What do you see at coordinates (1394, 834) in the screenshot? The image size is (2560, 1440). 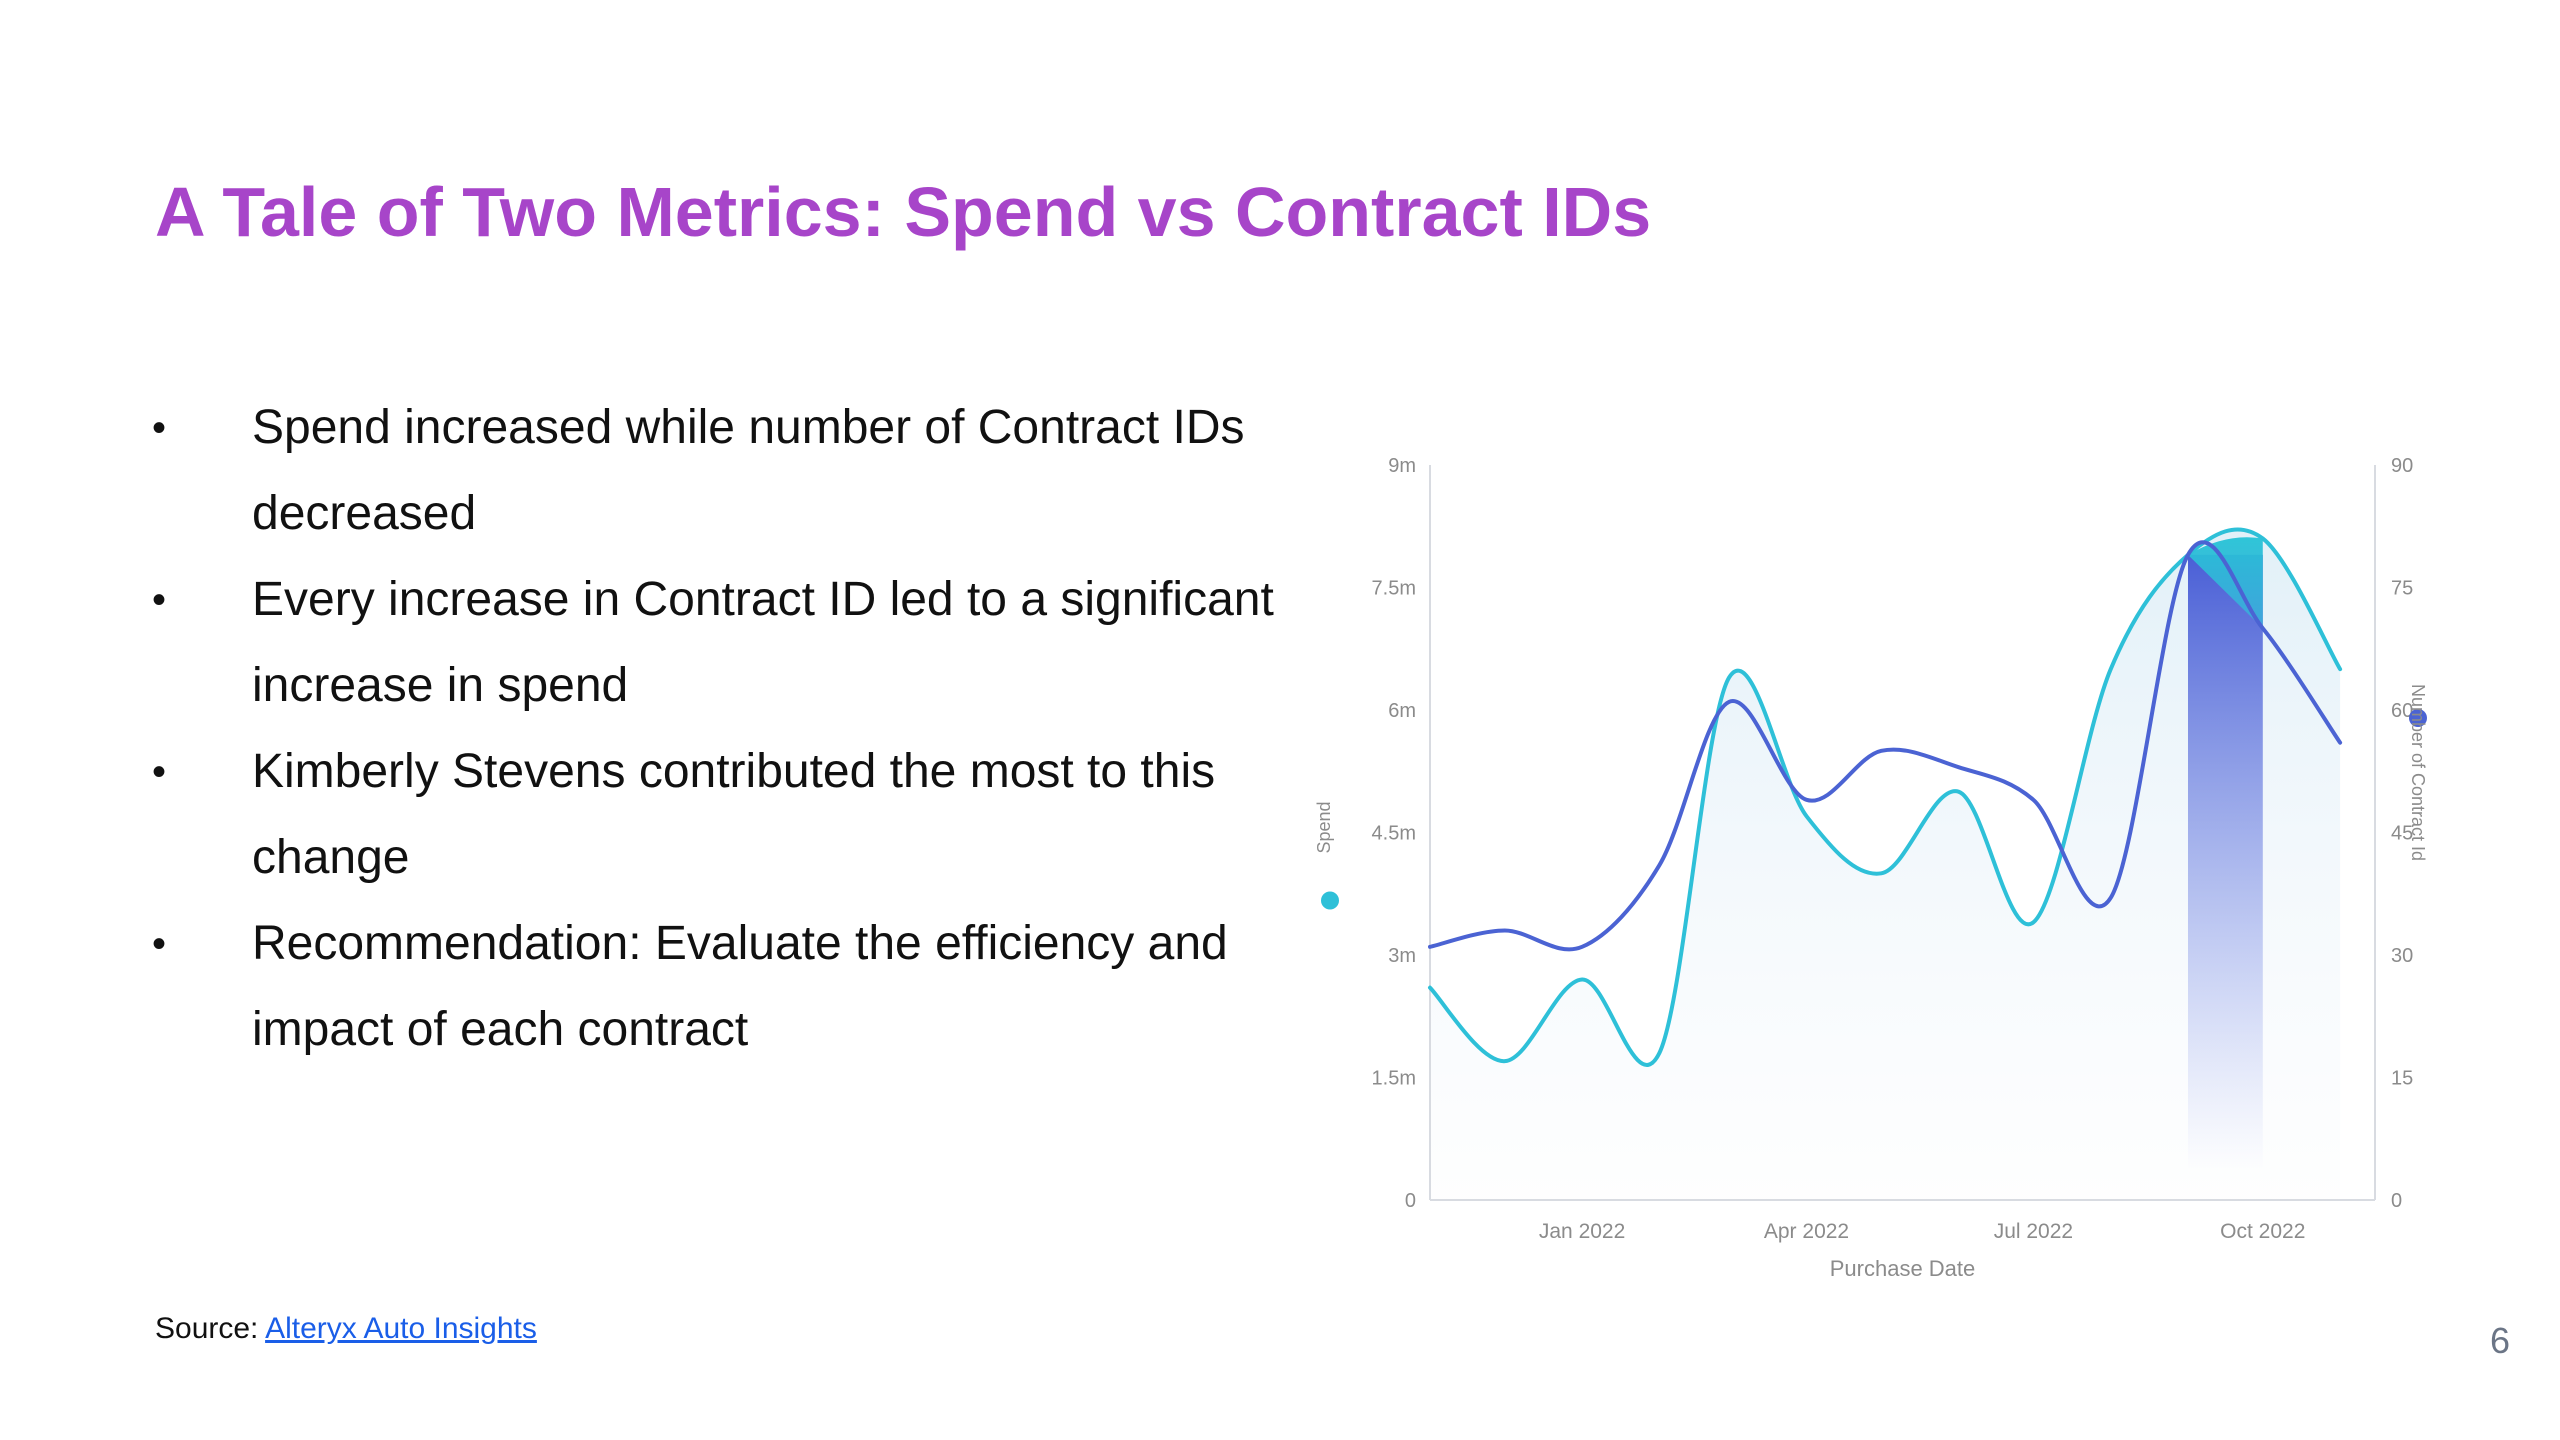 I see `y-left-tick-label: 4.5m` at bounding box center [1394, 834].